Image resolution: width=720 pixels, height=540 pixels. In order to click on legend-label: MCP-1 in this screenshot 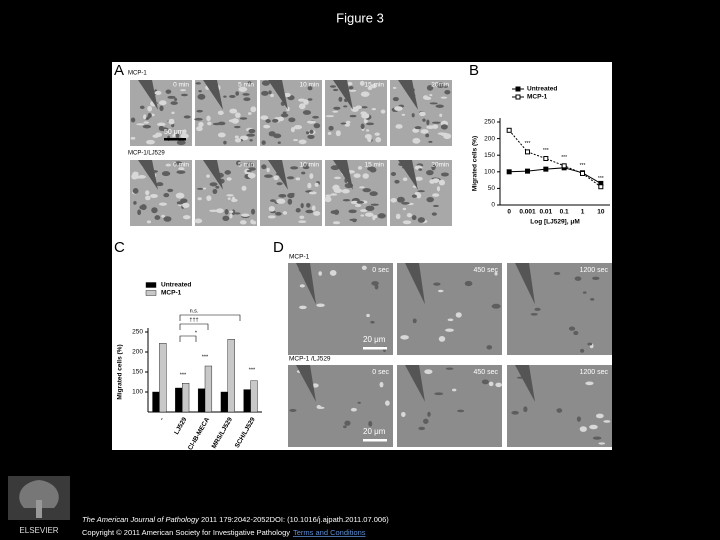, I will do `click(537, 97)`.